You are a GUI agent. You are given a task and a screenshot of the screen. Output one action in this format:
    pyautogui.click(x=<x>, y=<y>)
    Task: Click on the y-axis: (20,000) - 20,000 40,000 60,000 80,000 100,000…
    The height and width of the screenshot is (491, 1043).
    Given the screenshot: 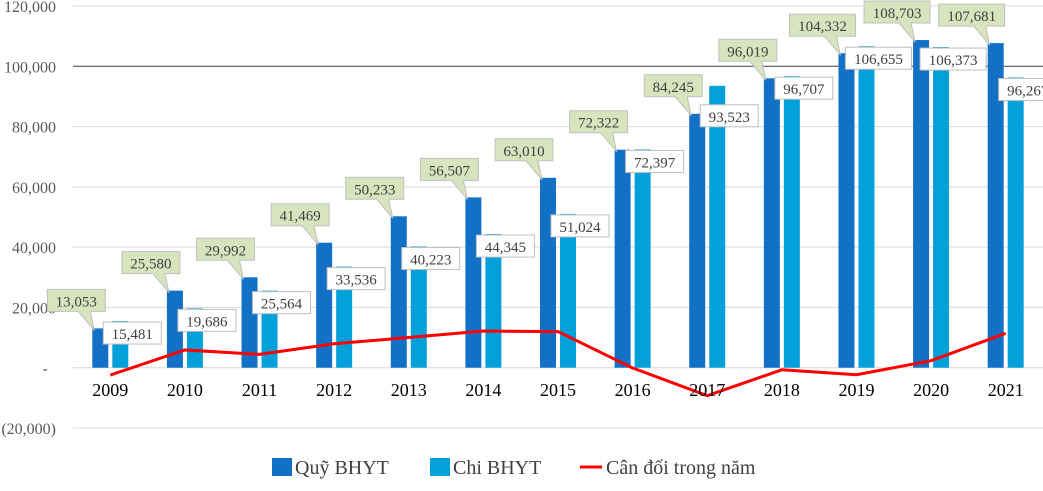 What is the action you would take?
    pyautogui.click(x=28, y=219)
    